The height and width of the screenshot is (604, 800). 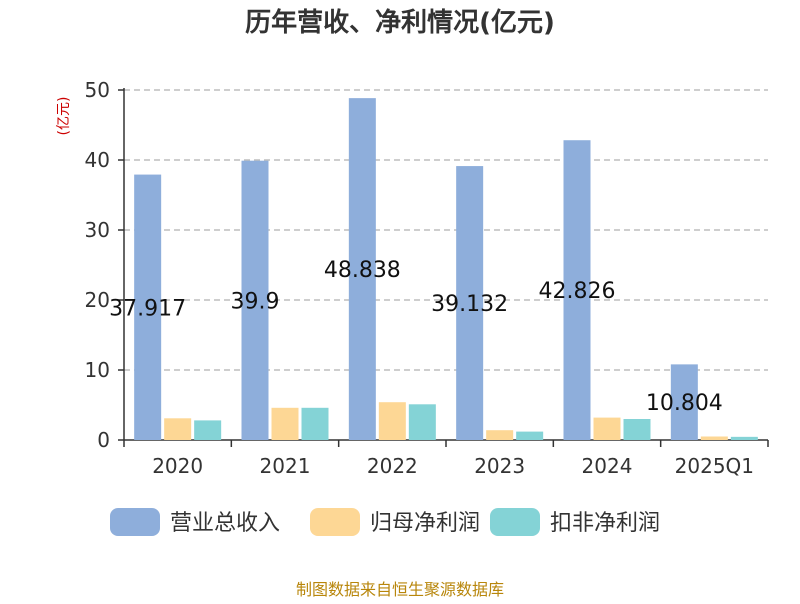 I want to click on data-label: 39.9, so click(x=255, y=301).